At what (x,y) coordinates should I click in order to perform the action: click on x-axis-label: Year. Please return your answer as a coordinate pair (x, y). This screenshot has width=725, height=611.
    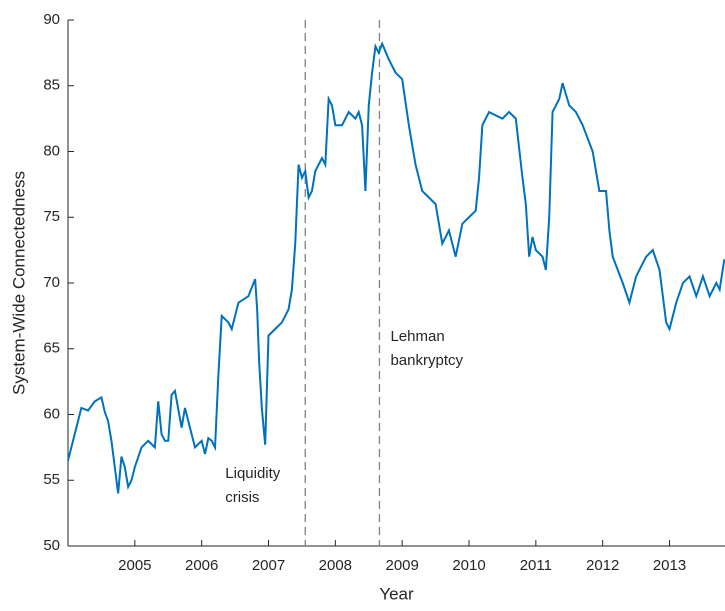
    Looking at the image, I should click on (396, 593).